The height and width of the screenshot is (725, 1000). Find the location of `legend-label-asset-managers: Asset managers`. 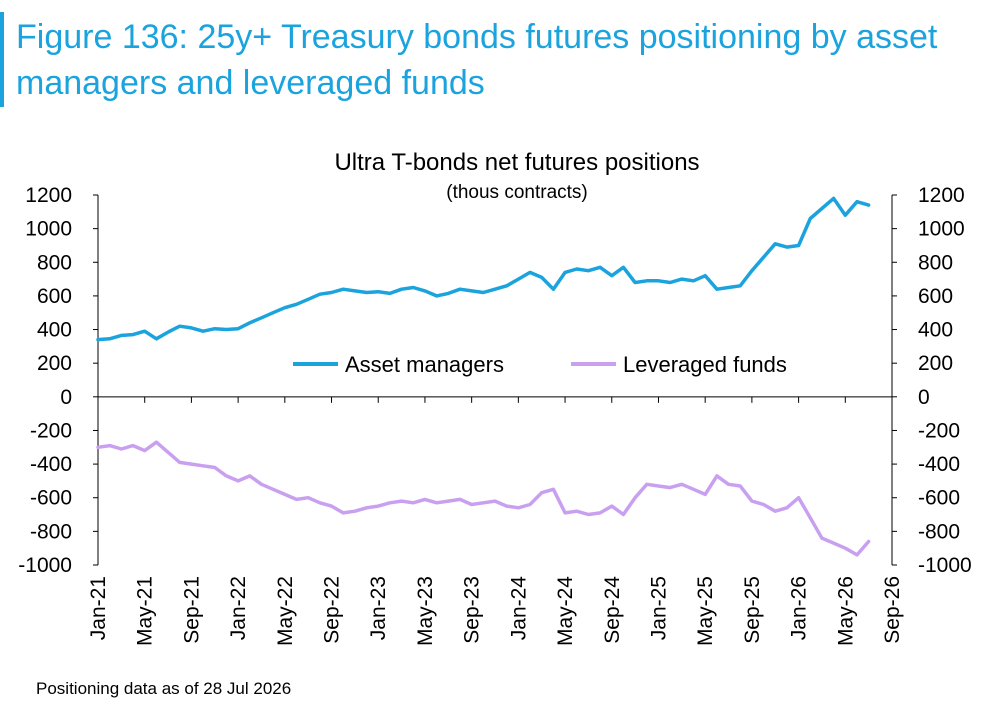

legend-label-asset-managers: Asset managers is located at coordinates (424, 364).